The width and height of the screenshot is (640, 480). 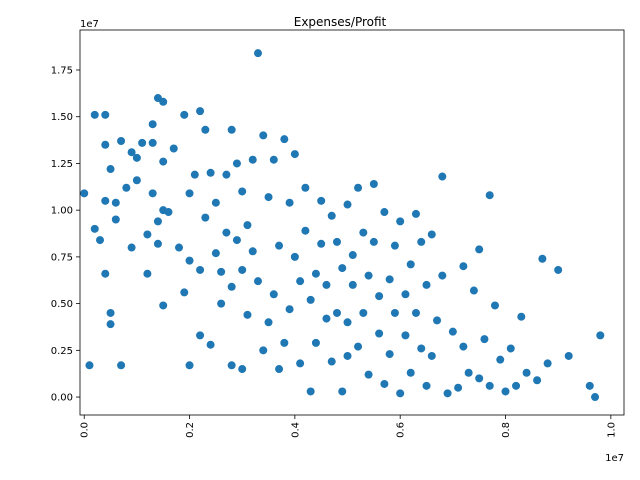 What do you see at coordinates (62, 257) in the screenshot?
I see `y-tick-label: 0.75` at bounding box center [62, 257].